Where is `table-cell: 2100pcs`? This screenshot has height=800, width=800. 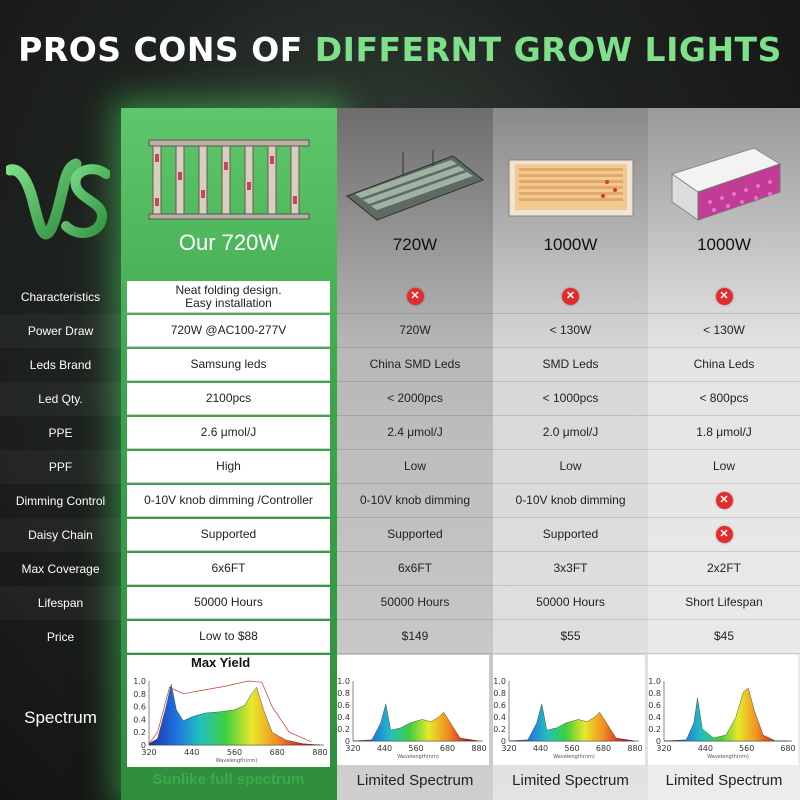 table-cell: 2100pcs is located at coordinates (228, 399).